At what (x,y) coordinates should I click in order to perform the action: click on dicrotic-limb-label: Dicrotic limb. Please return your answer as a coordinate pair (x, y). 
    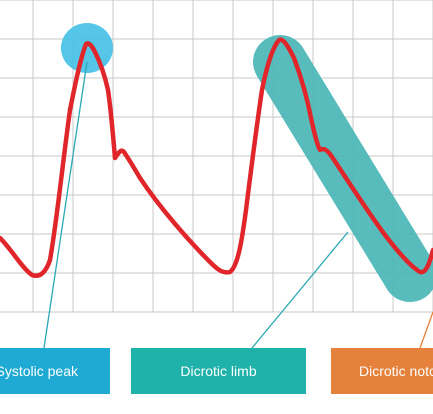
    Looking at the image, I should click on (218, 371).